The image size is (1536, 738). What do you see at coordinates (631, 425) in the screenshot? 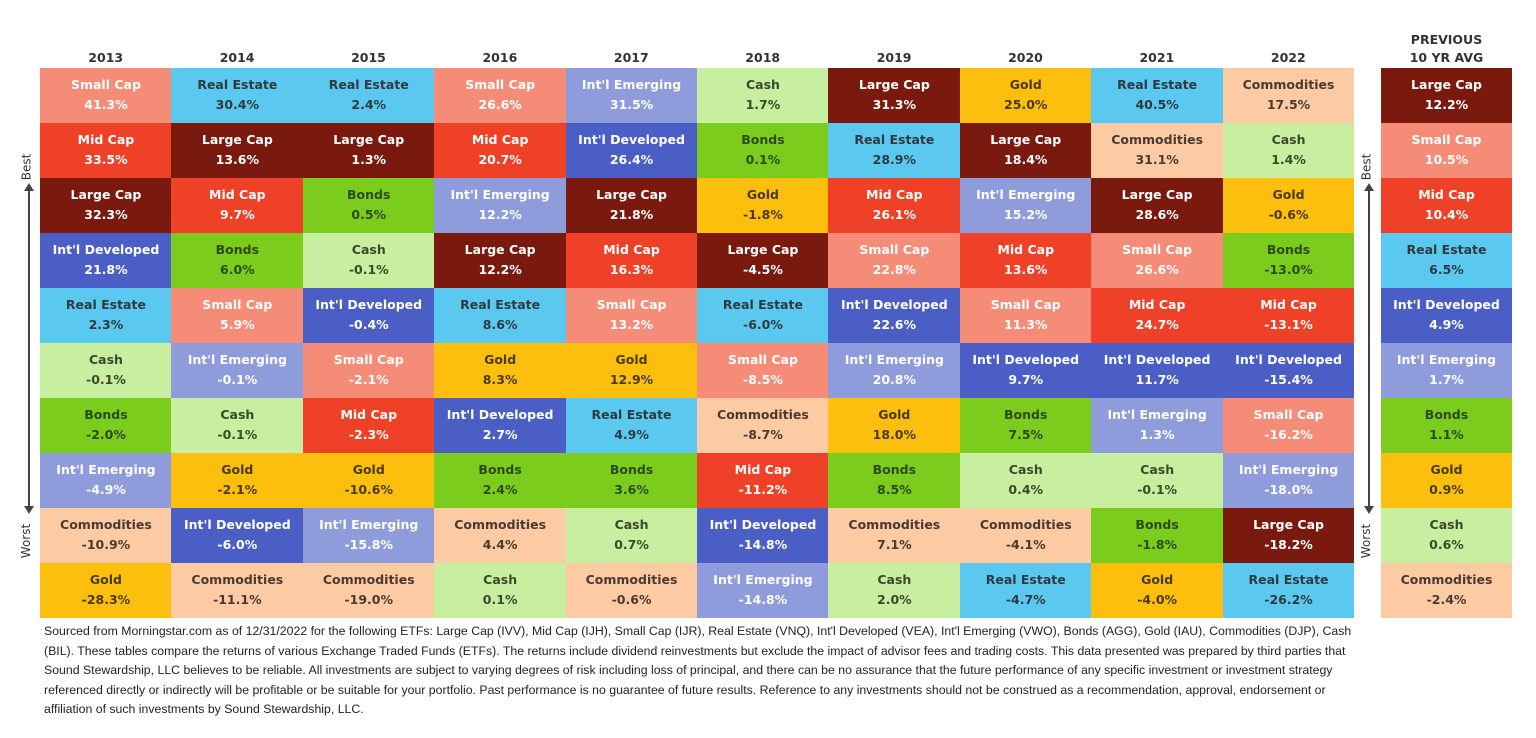
I see `cell-2017-rank-7: Real Estate 4.9%` at bounding box center [631, 425].